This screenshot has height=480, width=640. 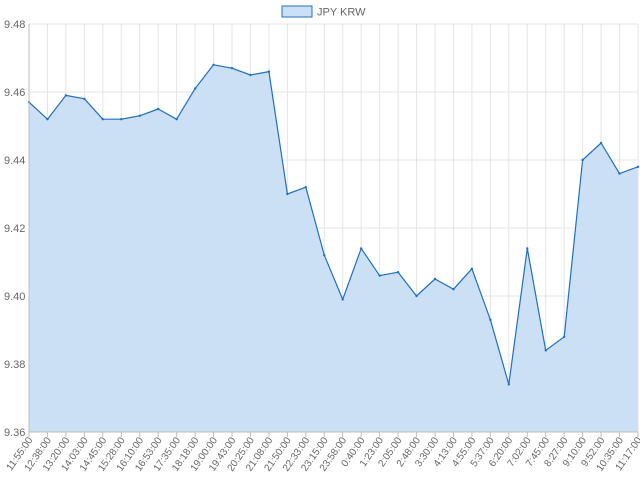 I want to click on y-tick-label: 9.48, so click(x=14, y=25).